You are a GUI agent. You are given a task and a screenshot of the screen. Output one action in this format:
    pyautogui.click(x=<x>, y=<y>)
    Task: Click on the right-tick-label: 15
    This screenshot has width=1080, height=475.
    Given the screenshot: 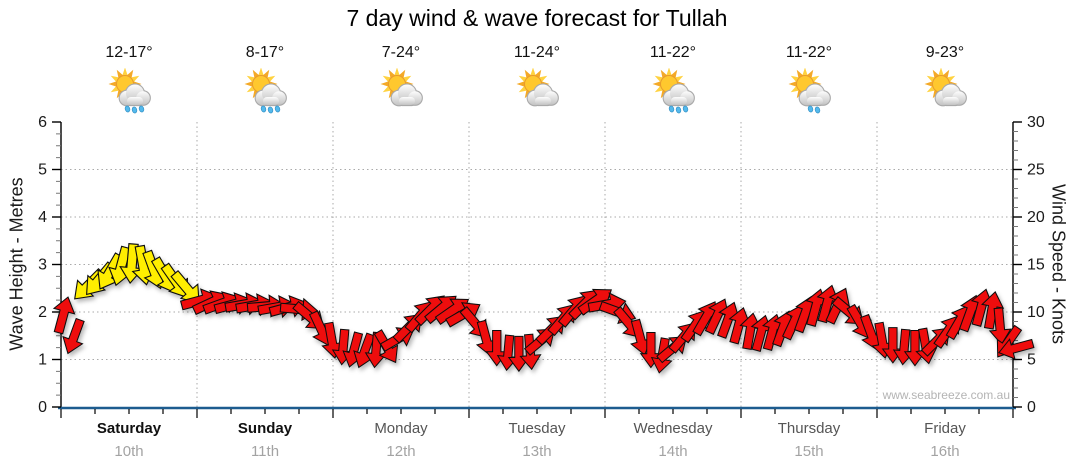 What is the action you would take?
    pyautogui.click(x=1036, y=265)
    